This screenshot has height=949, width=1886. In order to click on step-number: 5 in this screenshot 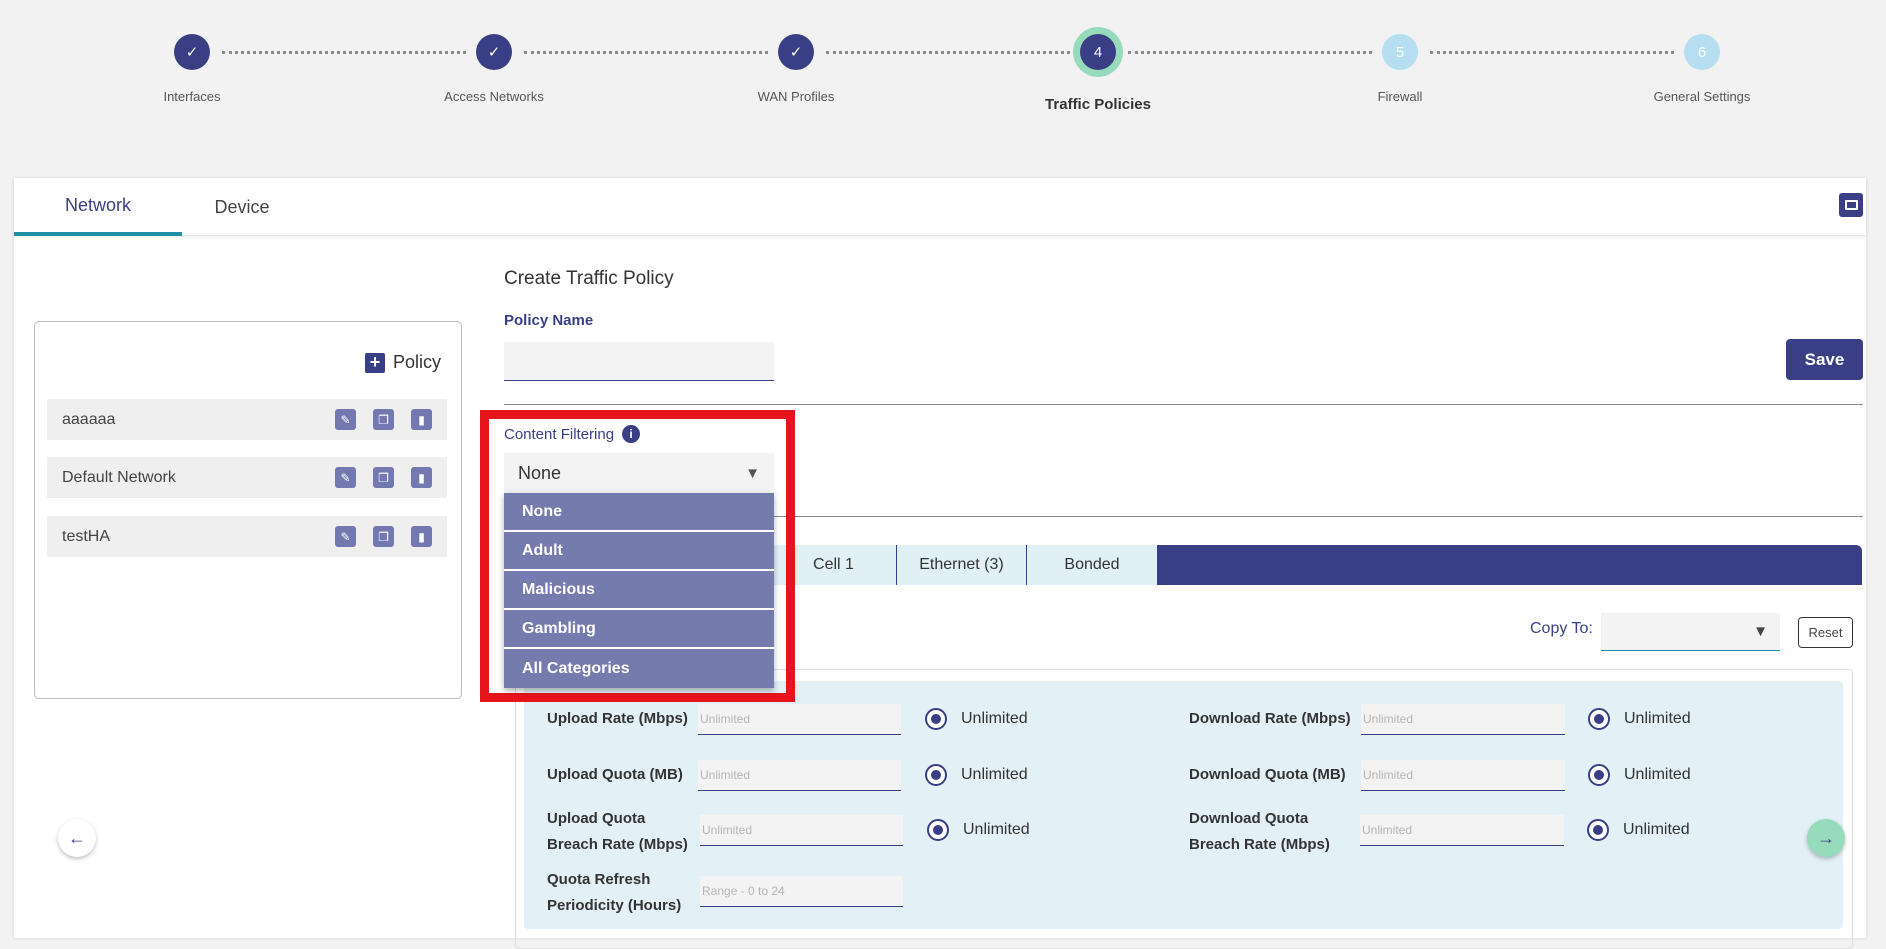, I will do `click(1400, 52)`.